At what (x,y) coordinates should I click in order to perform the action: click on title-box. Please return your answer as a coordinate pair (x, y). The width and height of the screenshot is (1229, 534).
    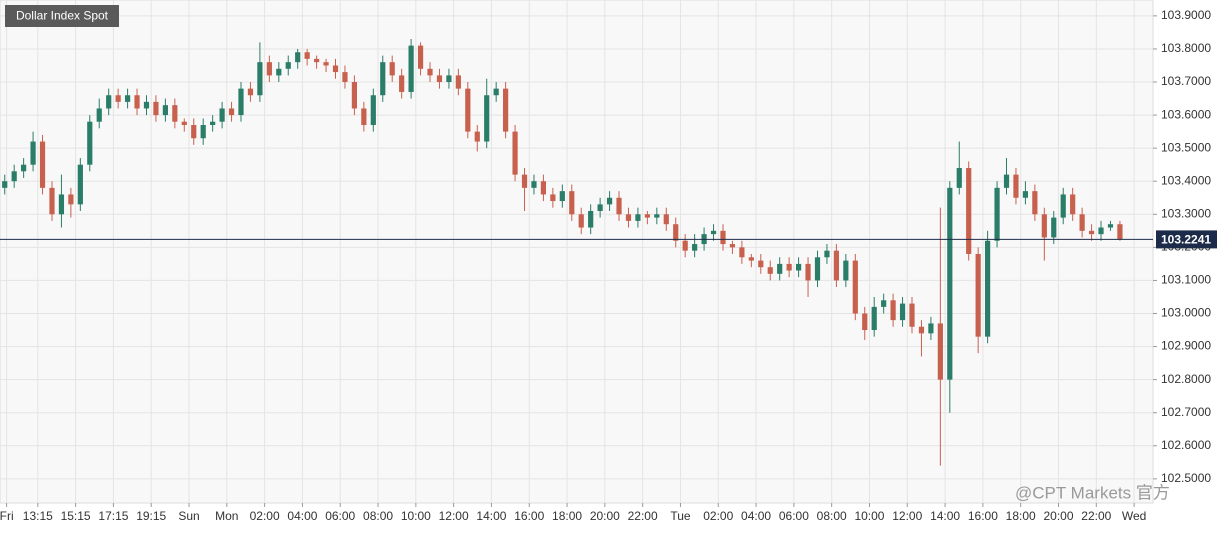
    Looking at the image, I should click on (62, 16).